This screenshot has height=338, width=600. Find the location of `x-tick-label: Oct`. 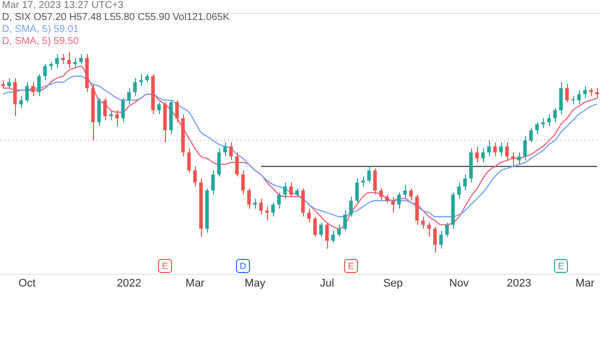

x-tick-label: Oct is located at coordinates (27, 283).